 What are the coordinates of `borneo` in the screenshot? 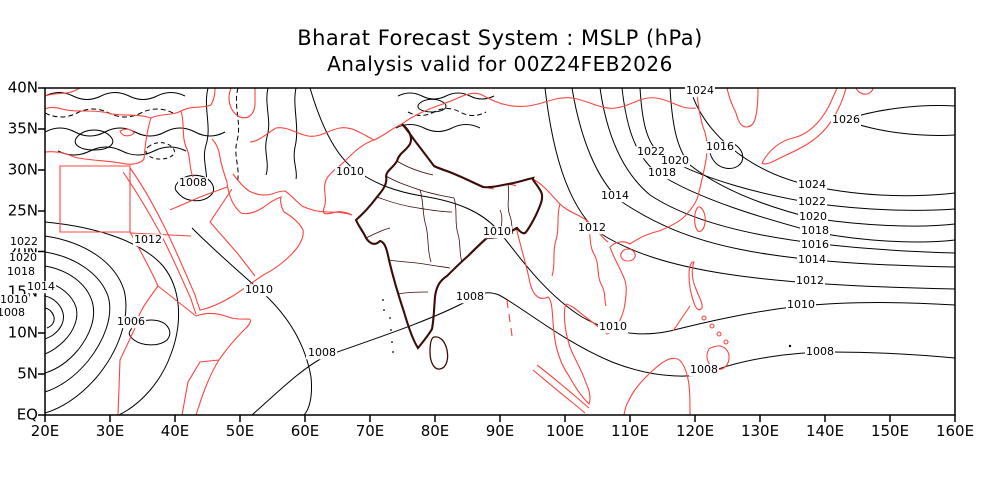 It's located at (657, 386).